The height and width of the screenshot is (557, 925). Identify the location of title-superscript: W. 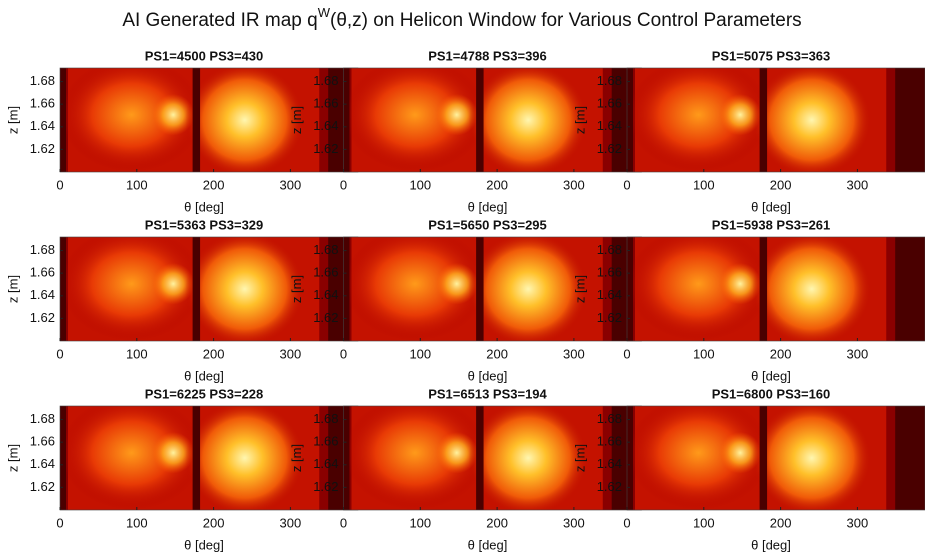
(324, 12).